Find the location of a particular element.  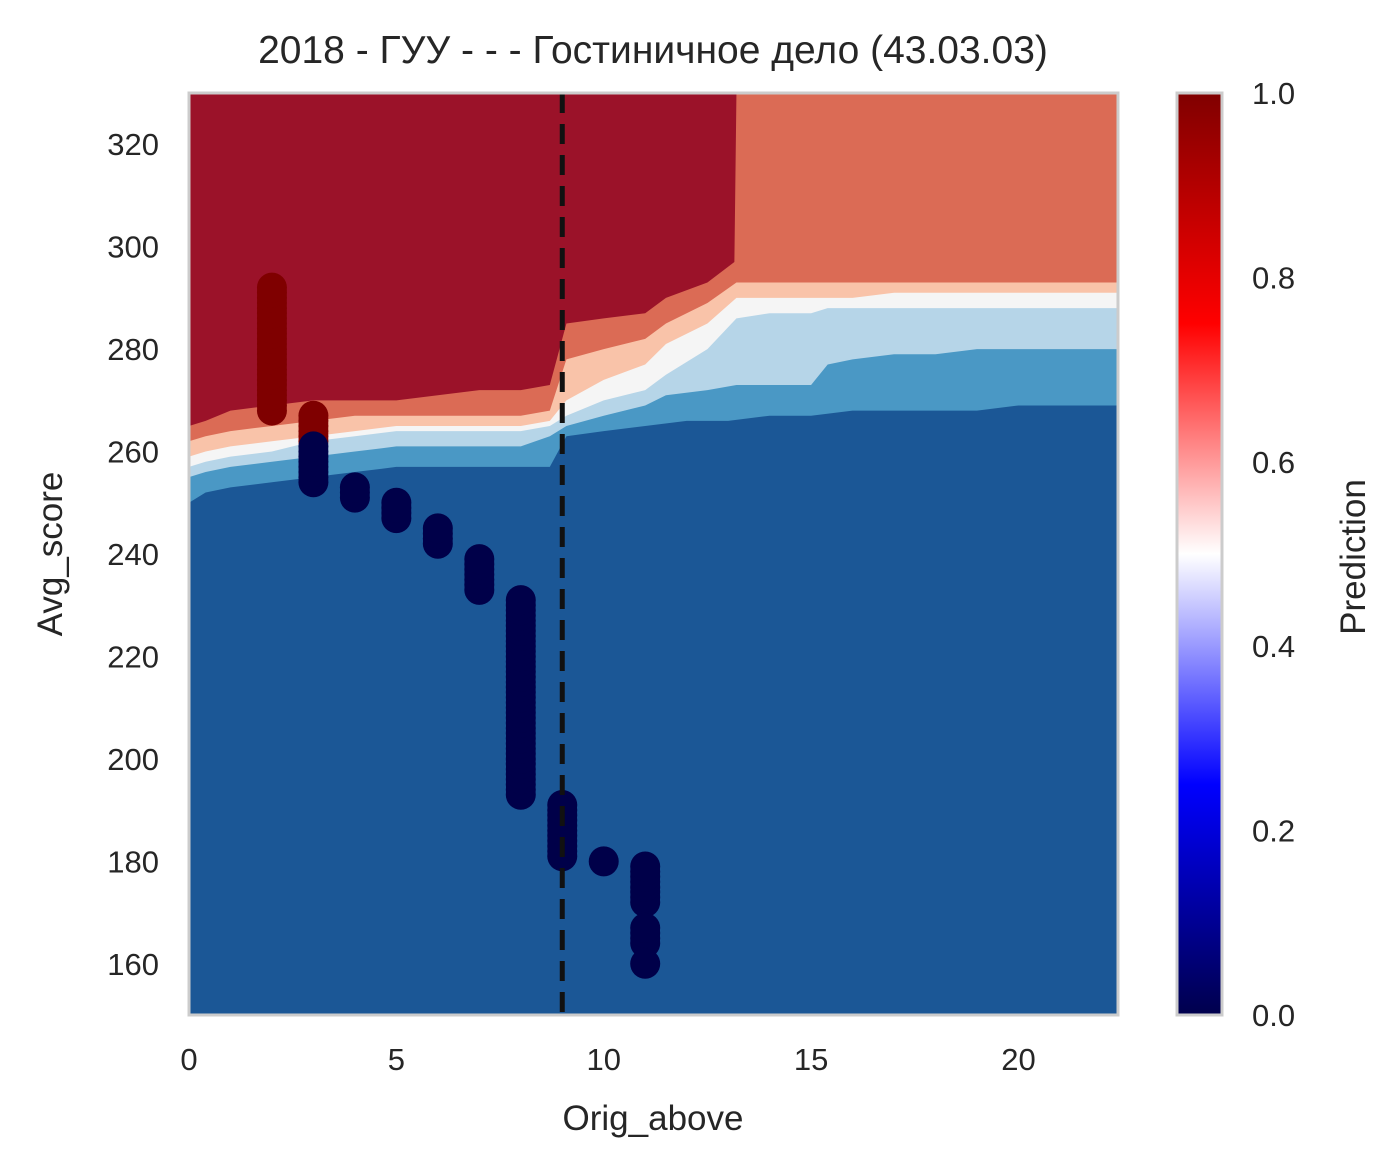

y-tick-label: 220 is located at coordinates (133, 656).